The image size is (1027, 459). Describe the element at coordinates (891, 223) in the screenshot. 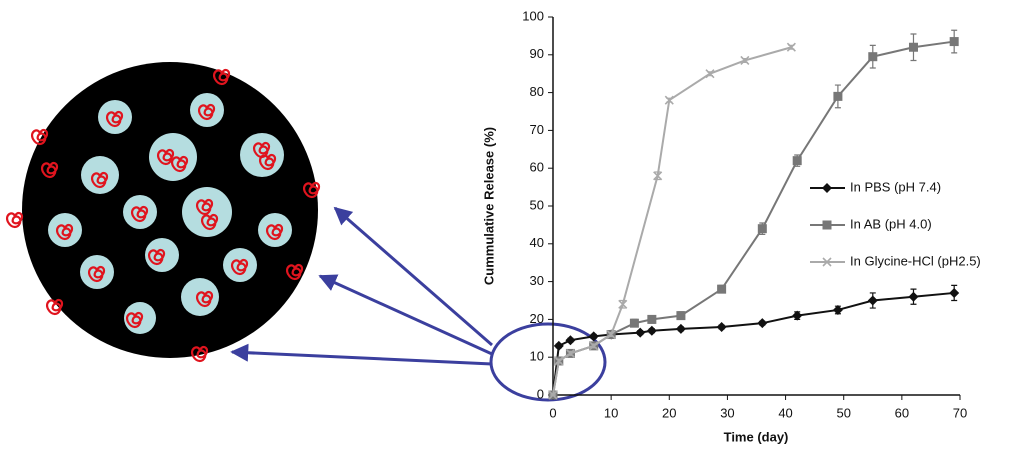

I see `legend-label: In AB (pH 4.0)` at that location.